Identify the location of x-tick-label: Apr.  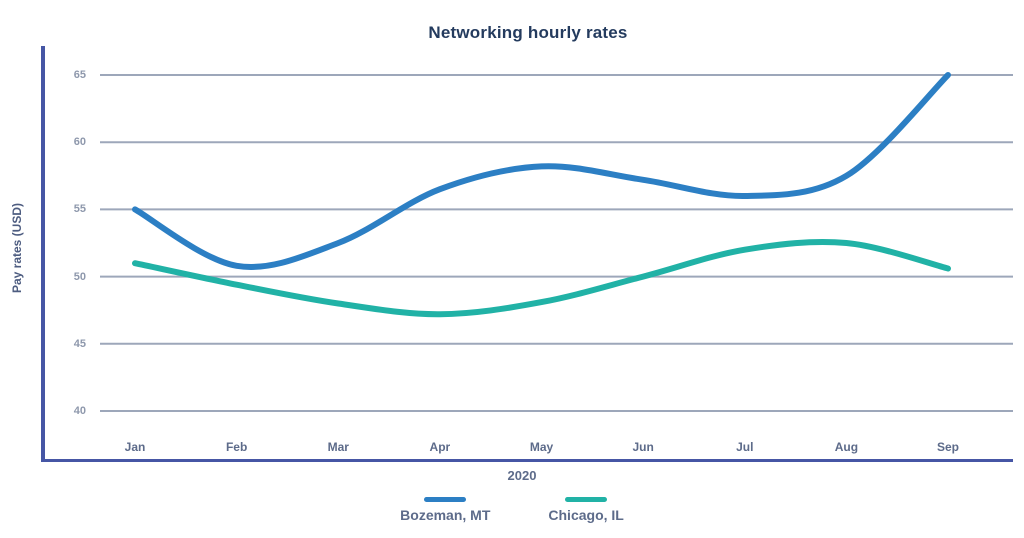
(440, 447).